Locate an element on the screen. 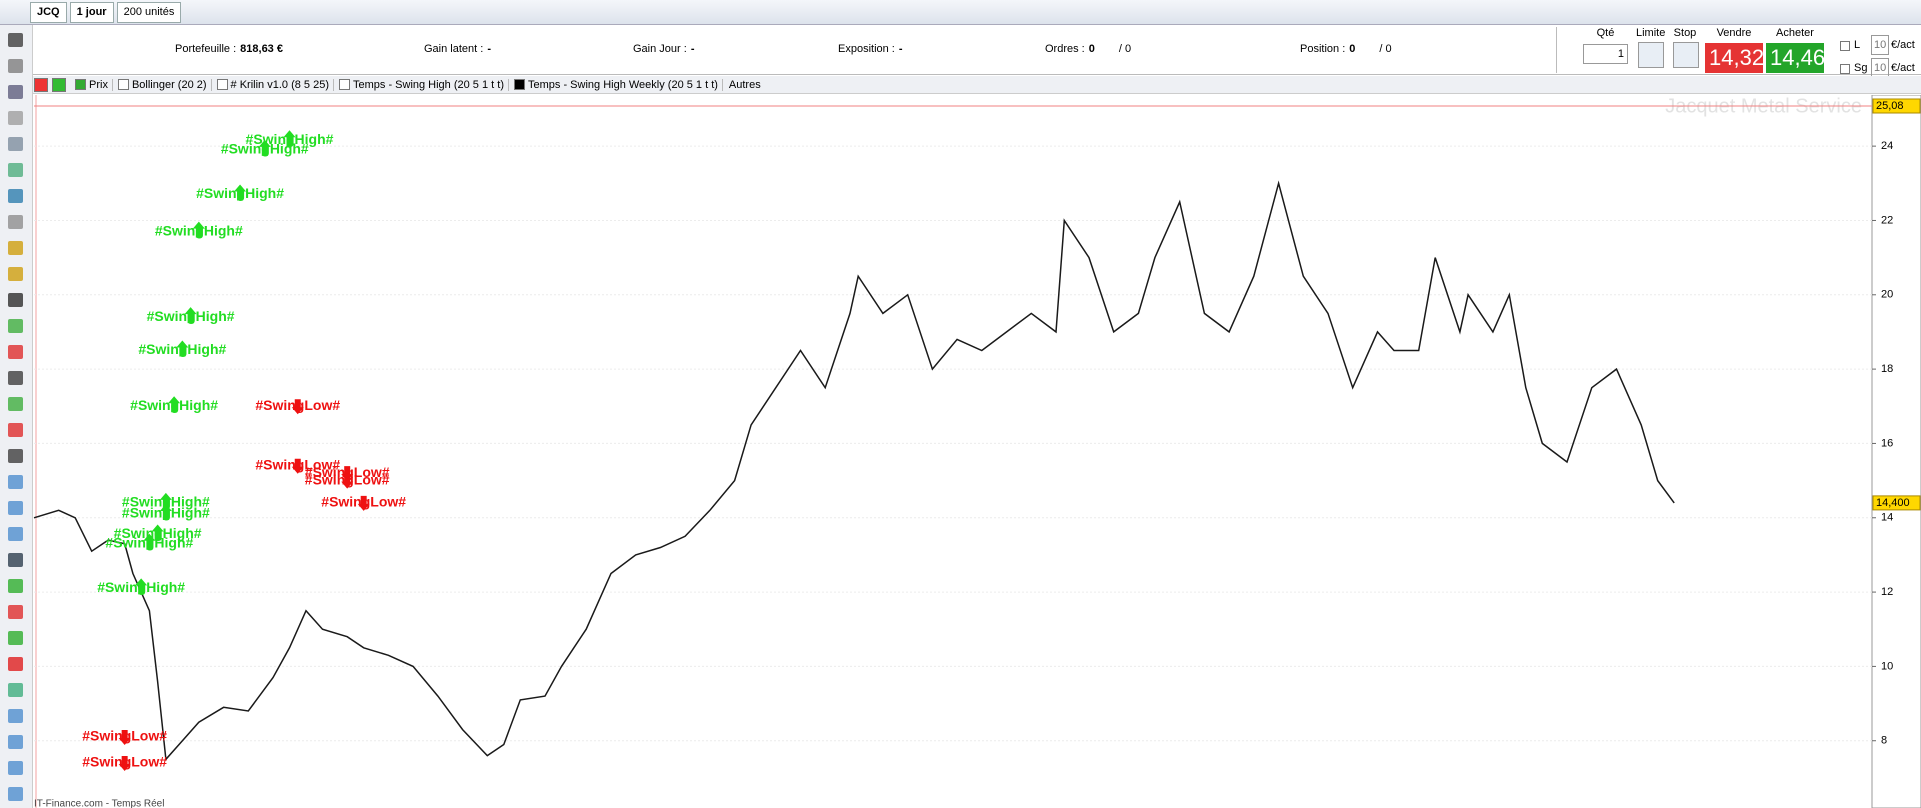 Image resolution: width=1921 pixels, height=808 pixels. info-label: Position : is located at coordinates (1323, 49).